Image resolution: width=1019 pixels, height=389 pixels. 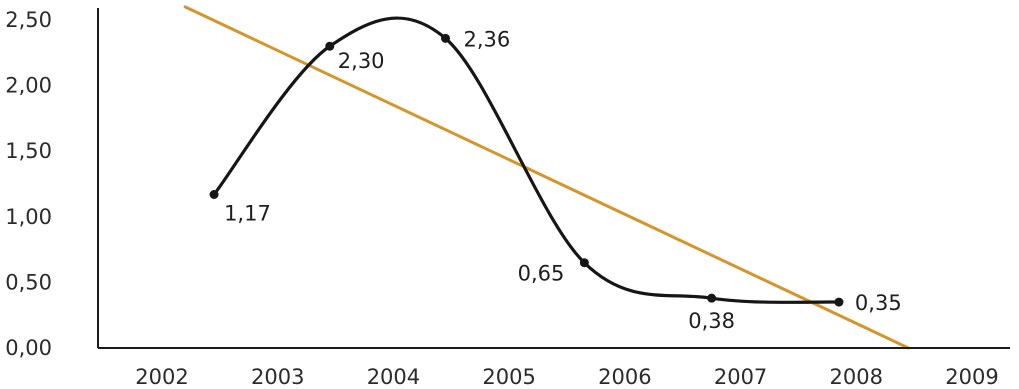 What do you see at coordinates (541, 274) in the screenshot?
I see `data-label: 0,65` at bounding box center [541, 274].